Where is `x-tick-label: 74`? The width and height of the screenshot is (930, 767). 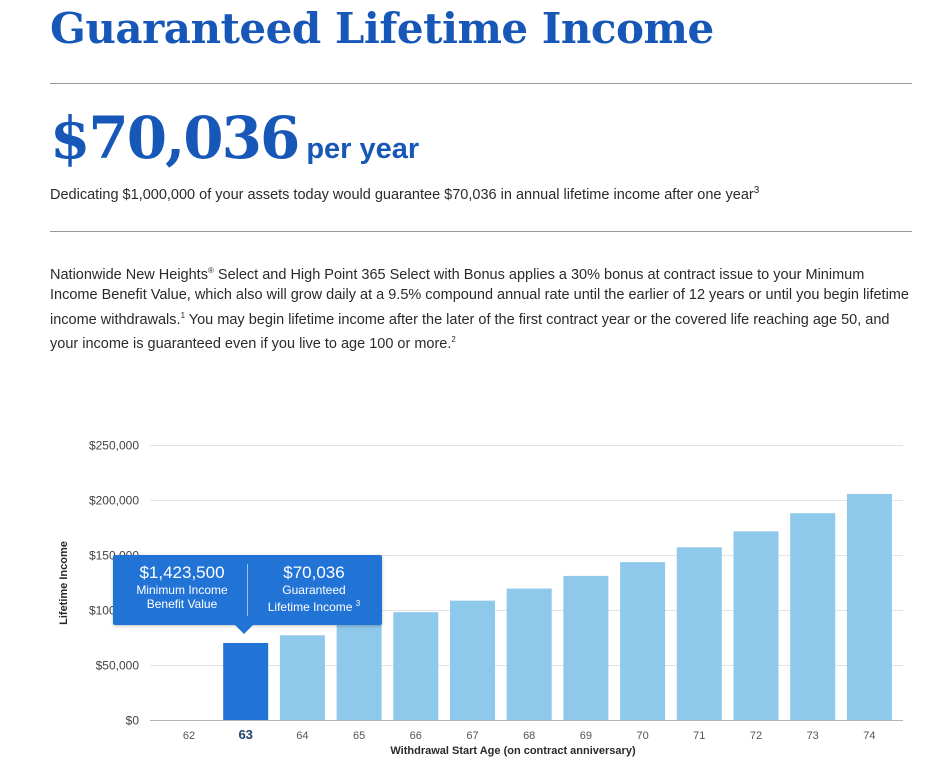 x-tick-label: 74 is located at coordinates (869, 736).